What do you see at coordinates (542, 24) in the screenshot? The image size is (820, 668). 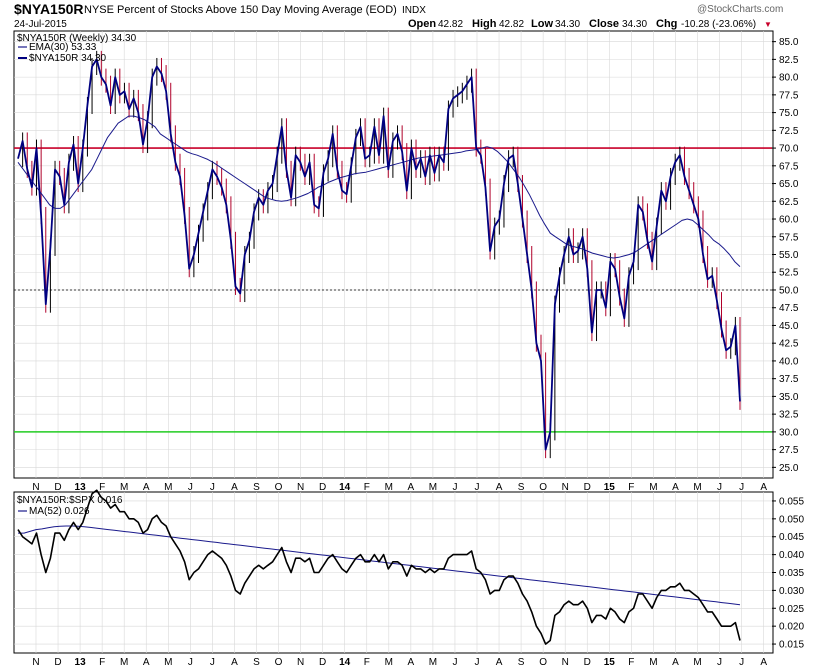 I see `low-label: Low` at bounding box center [542, 24].